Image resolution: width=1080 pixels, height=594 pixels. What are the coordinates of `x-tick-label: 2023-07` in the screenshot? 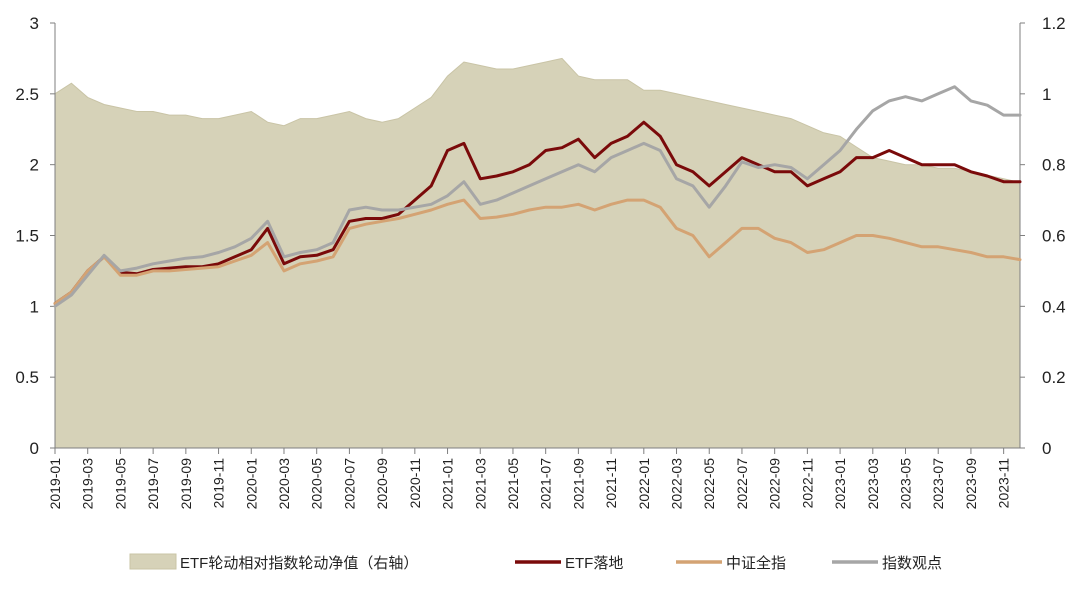 It's located at (938, 484).